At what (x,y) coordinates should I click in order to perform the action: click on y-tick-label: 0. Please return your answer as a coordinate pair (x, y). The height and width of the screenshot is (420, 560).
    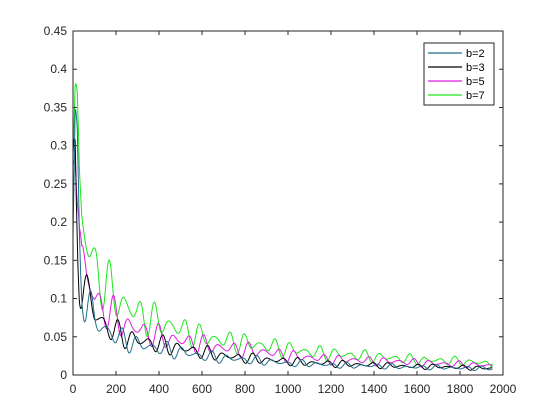
    Looking at the image, I should click on (63, 375).